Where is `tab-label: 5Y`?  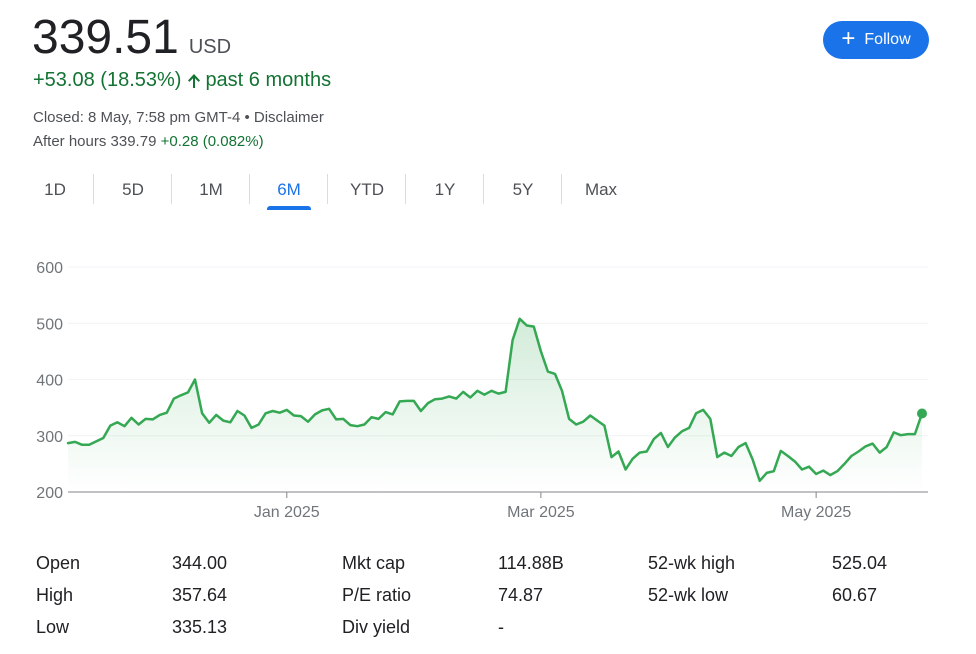 tab-label: 5Y is located at coordinates (523, 189).